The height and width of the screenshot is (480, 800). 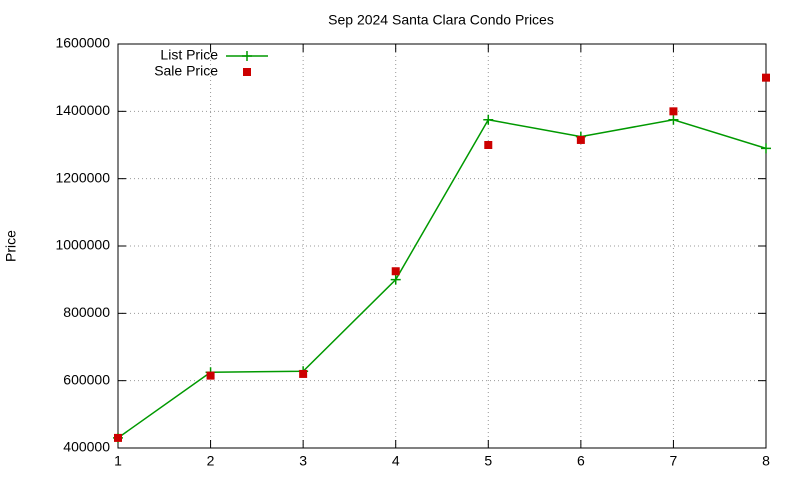 I want to click on x-tick-label: 5, so click(x=488, y=461).